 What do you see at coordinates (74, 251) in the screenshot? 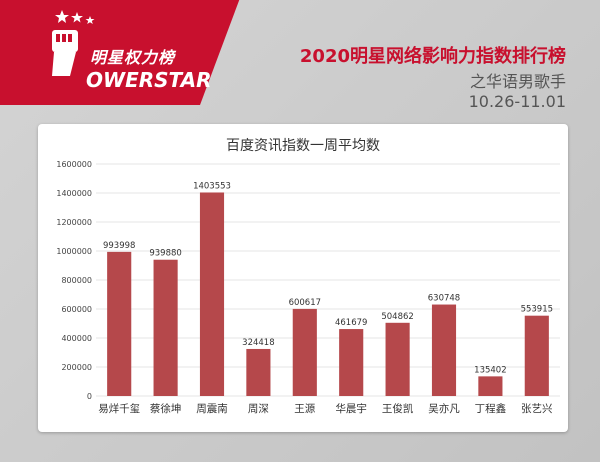
I see `y-tick-label: 1000000` at bounding box center [74, 251].